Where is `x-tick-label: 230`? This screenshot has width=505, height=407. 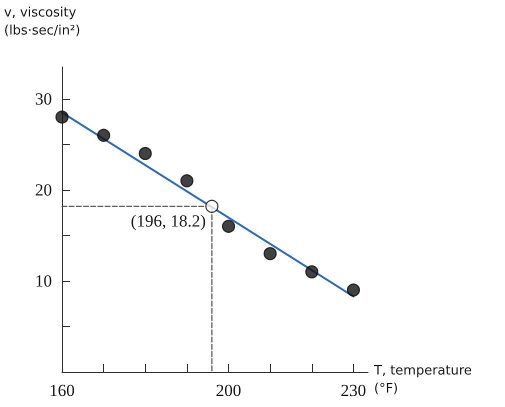
x-tick-label: 230 is located at coordinates (353, 390).